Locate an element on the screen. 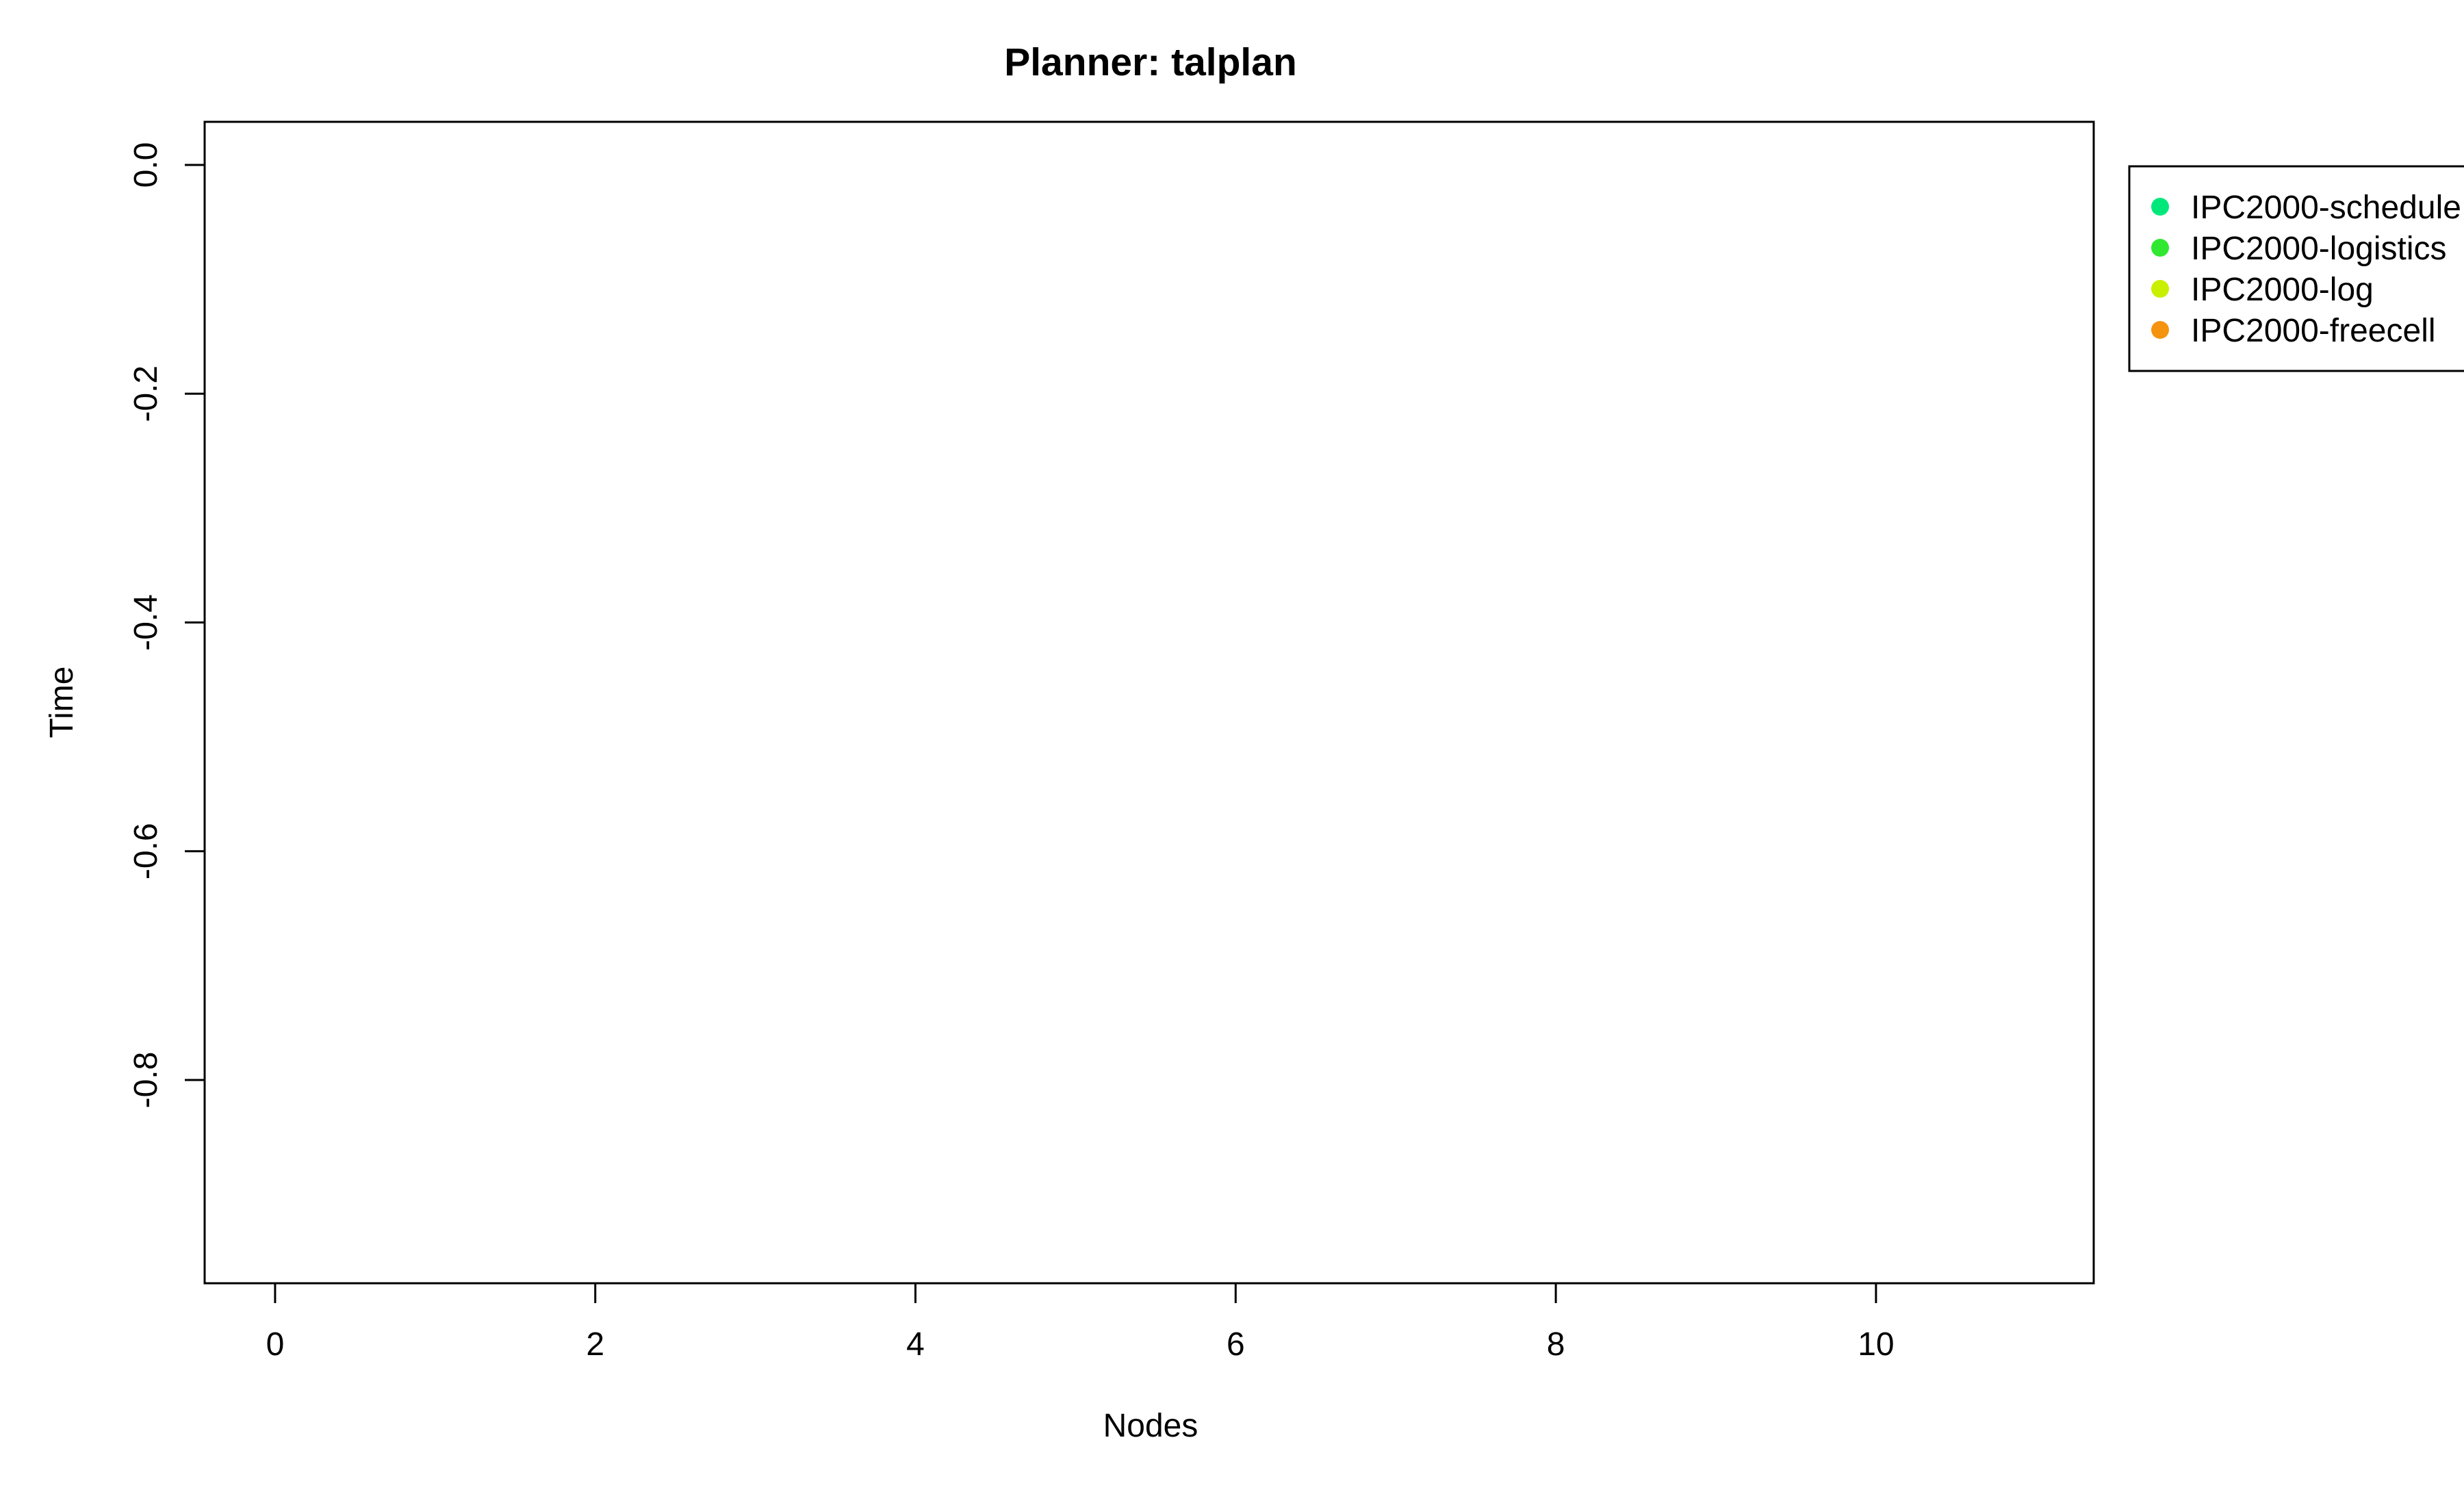 Image resolution: width=2464 pixels, height=1492 pixels. legend-entry-label: IPC2000-logistics is located at coordinates (2319, 249).